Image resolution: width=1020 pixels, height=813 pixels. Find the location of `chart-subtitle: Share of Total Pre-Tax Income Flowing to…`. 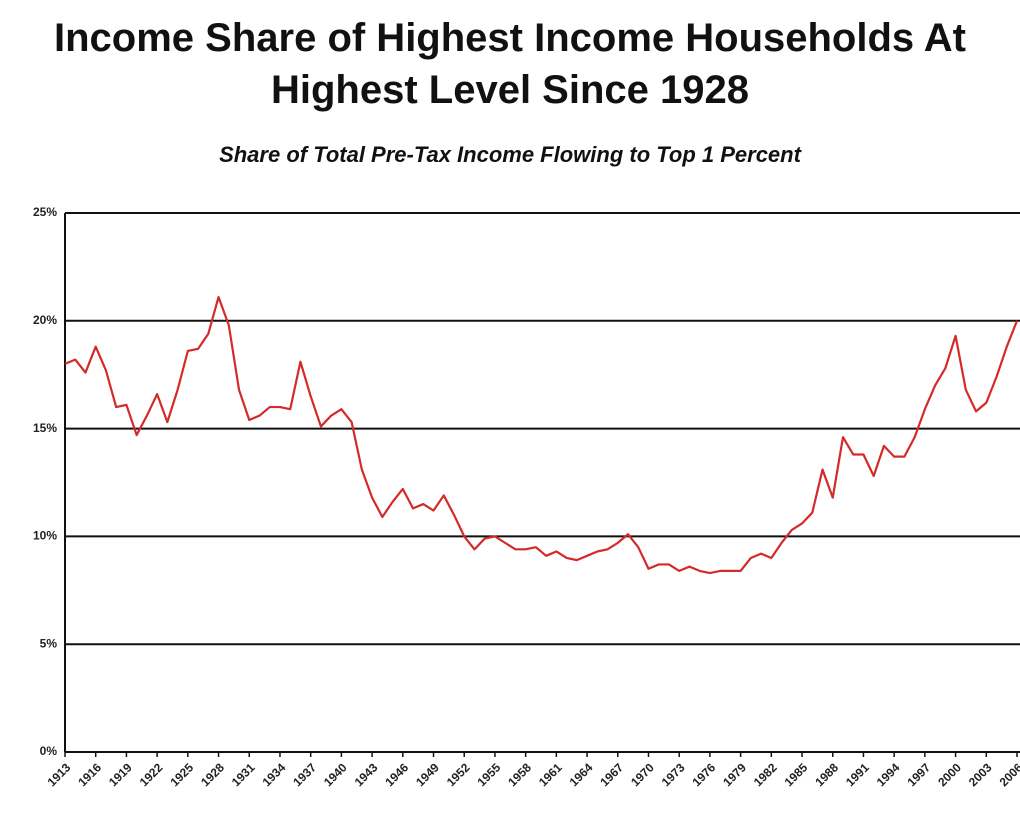

chart-subtitle: Share of Total Pre-Tax Income Flowing to… is located at coordinates (510, 154).